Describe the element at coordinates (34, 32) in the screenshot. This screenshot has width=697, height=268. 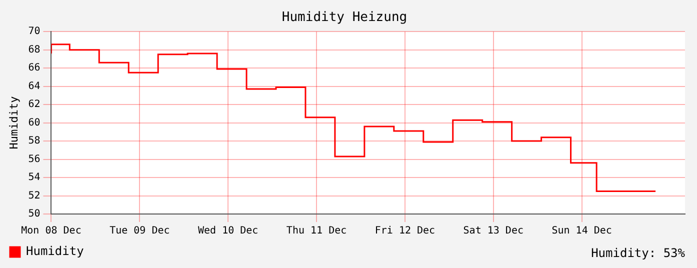
I see `y-tick-label: 70` at that location.